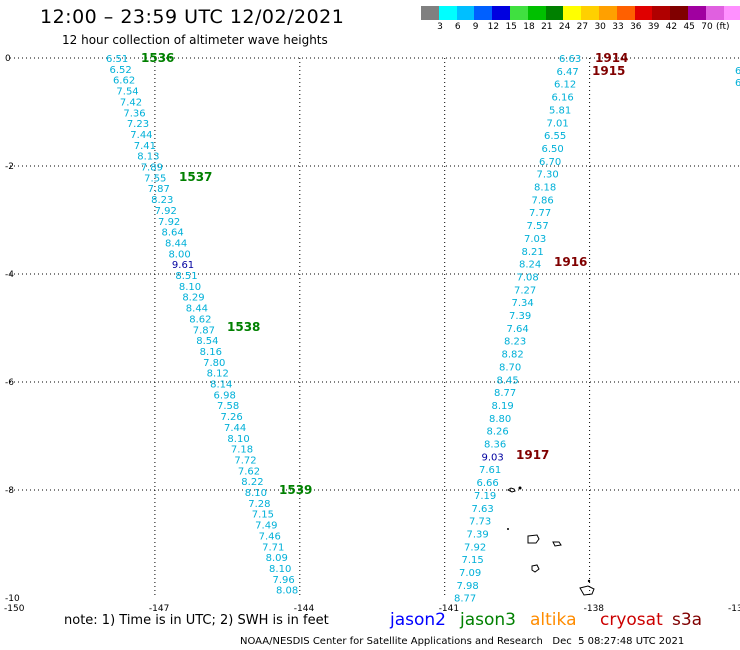 The height and width of the screenshot is (650, 740). What do you see at coordinates (211, 352) in the screenshot?
I see `swh-value-west: 8.16` at bounding box center [211, 352].